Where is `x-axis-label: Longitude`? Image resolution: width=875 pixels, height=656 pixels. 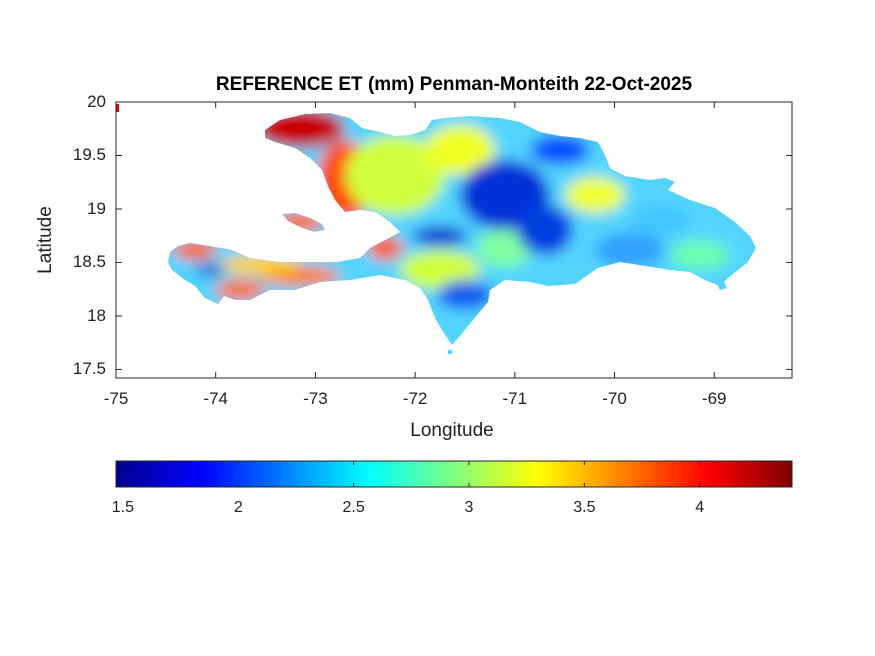
x-axis-label: Longitude is located at coordinates (452, 430).